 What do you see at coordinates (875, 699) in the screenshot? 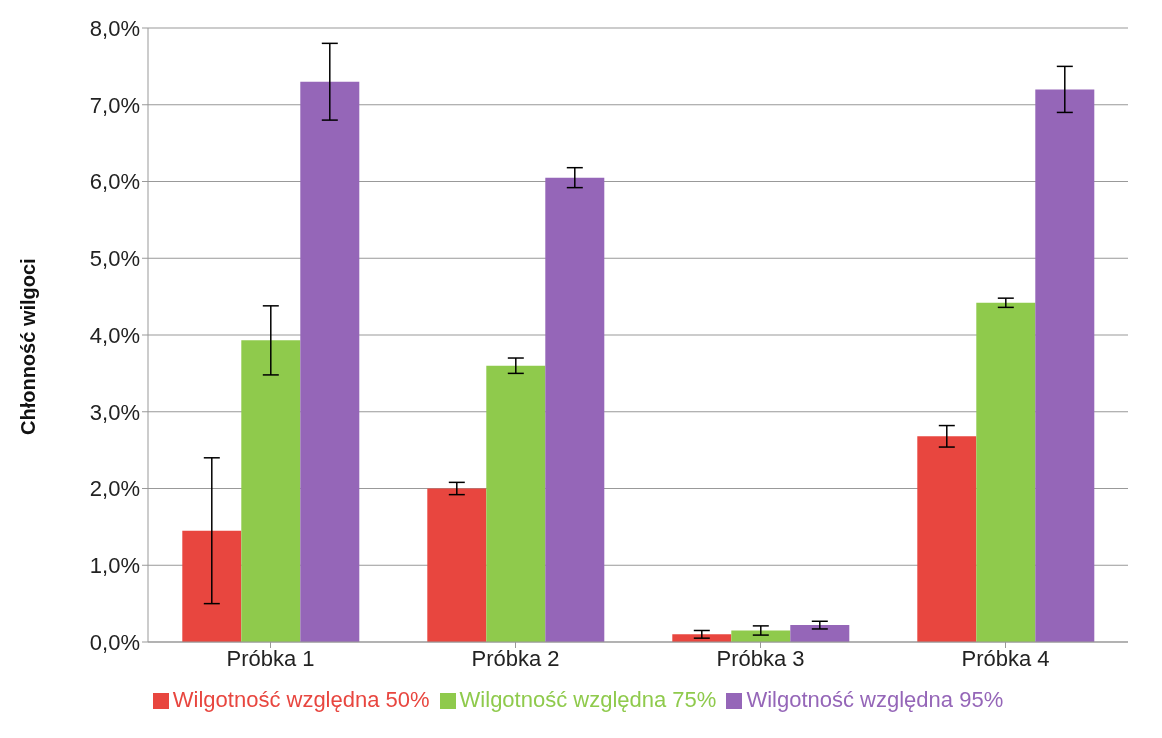
I see `legend-label: Wilgotność względna 95%` at bounding box center [875, 699].